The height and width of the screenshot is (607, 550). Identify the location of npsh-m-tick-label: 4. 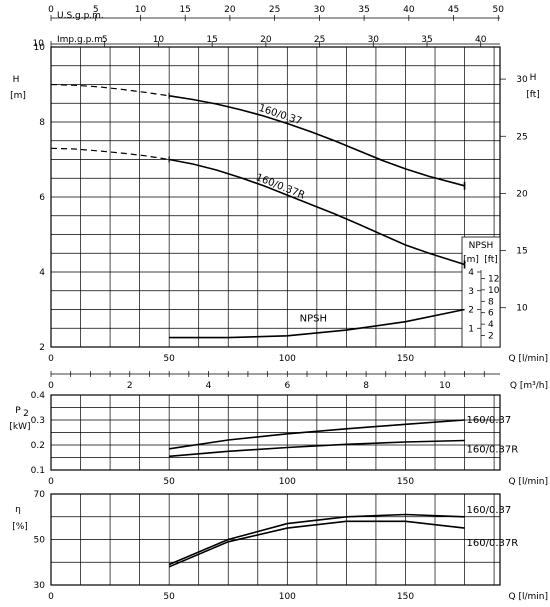
(471, 273).